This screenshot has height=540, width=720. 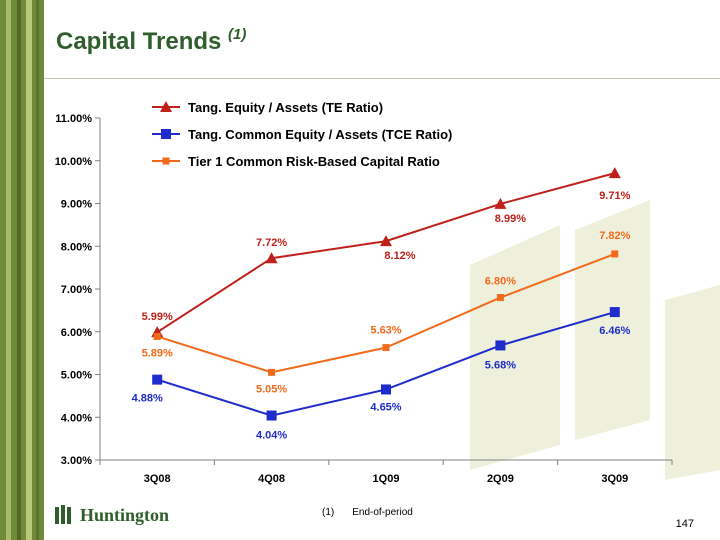 I want to click on title-divider, so click(x=382, y=78).